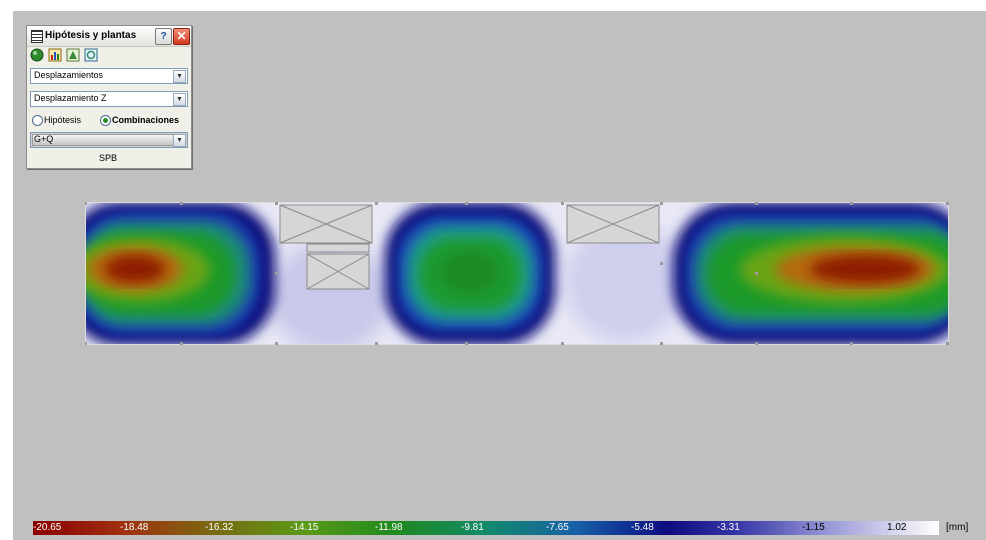  I want to click on close-button: ✕, so click(181, 36).